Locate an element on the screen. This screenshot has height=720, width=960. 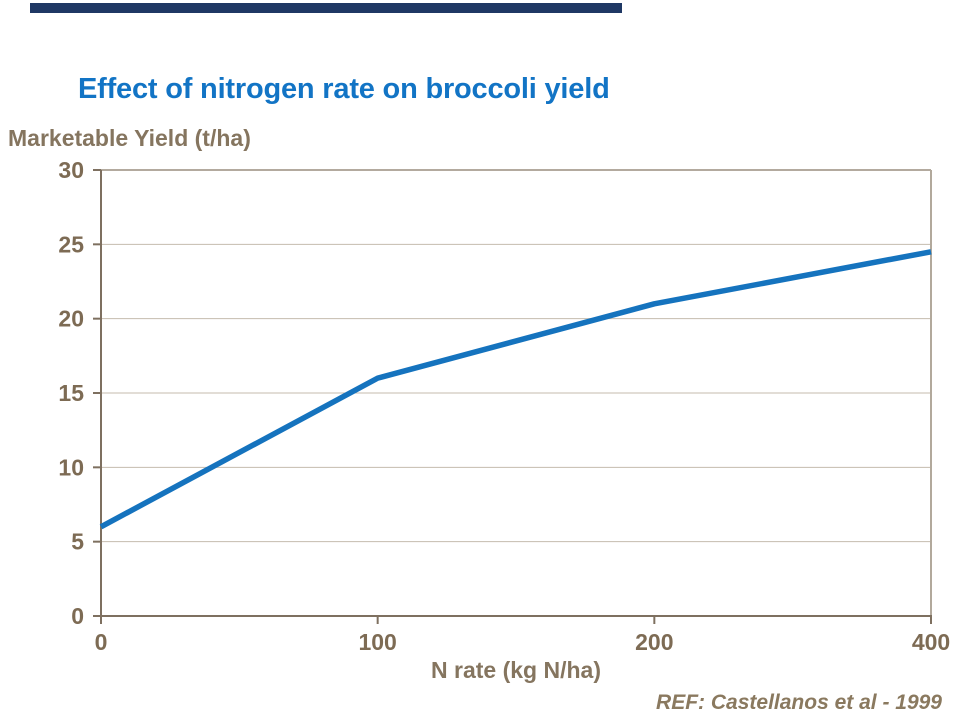
reference-citation: REF: Castellanos et al - 1999 is located at coordinates (799, 702).